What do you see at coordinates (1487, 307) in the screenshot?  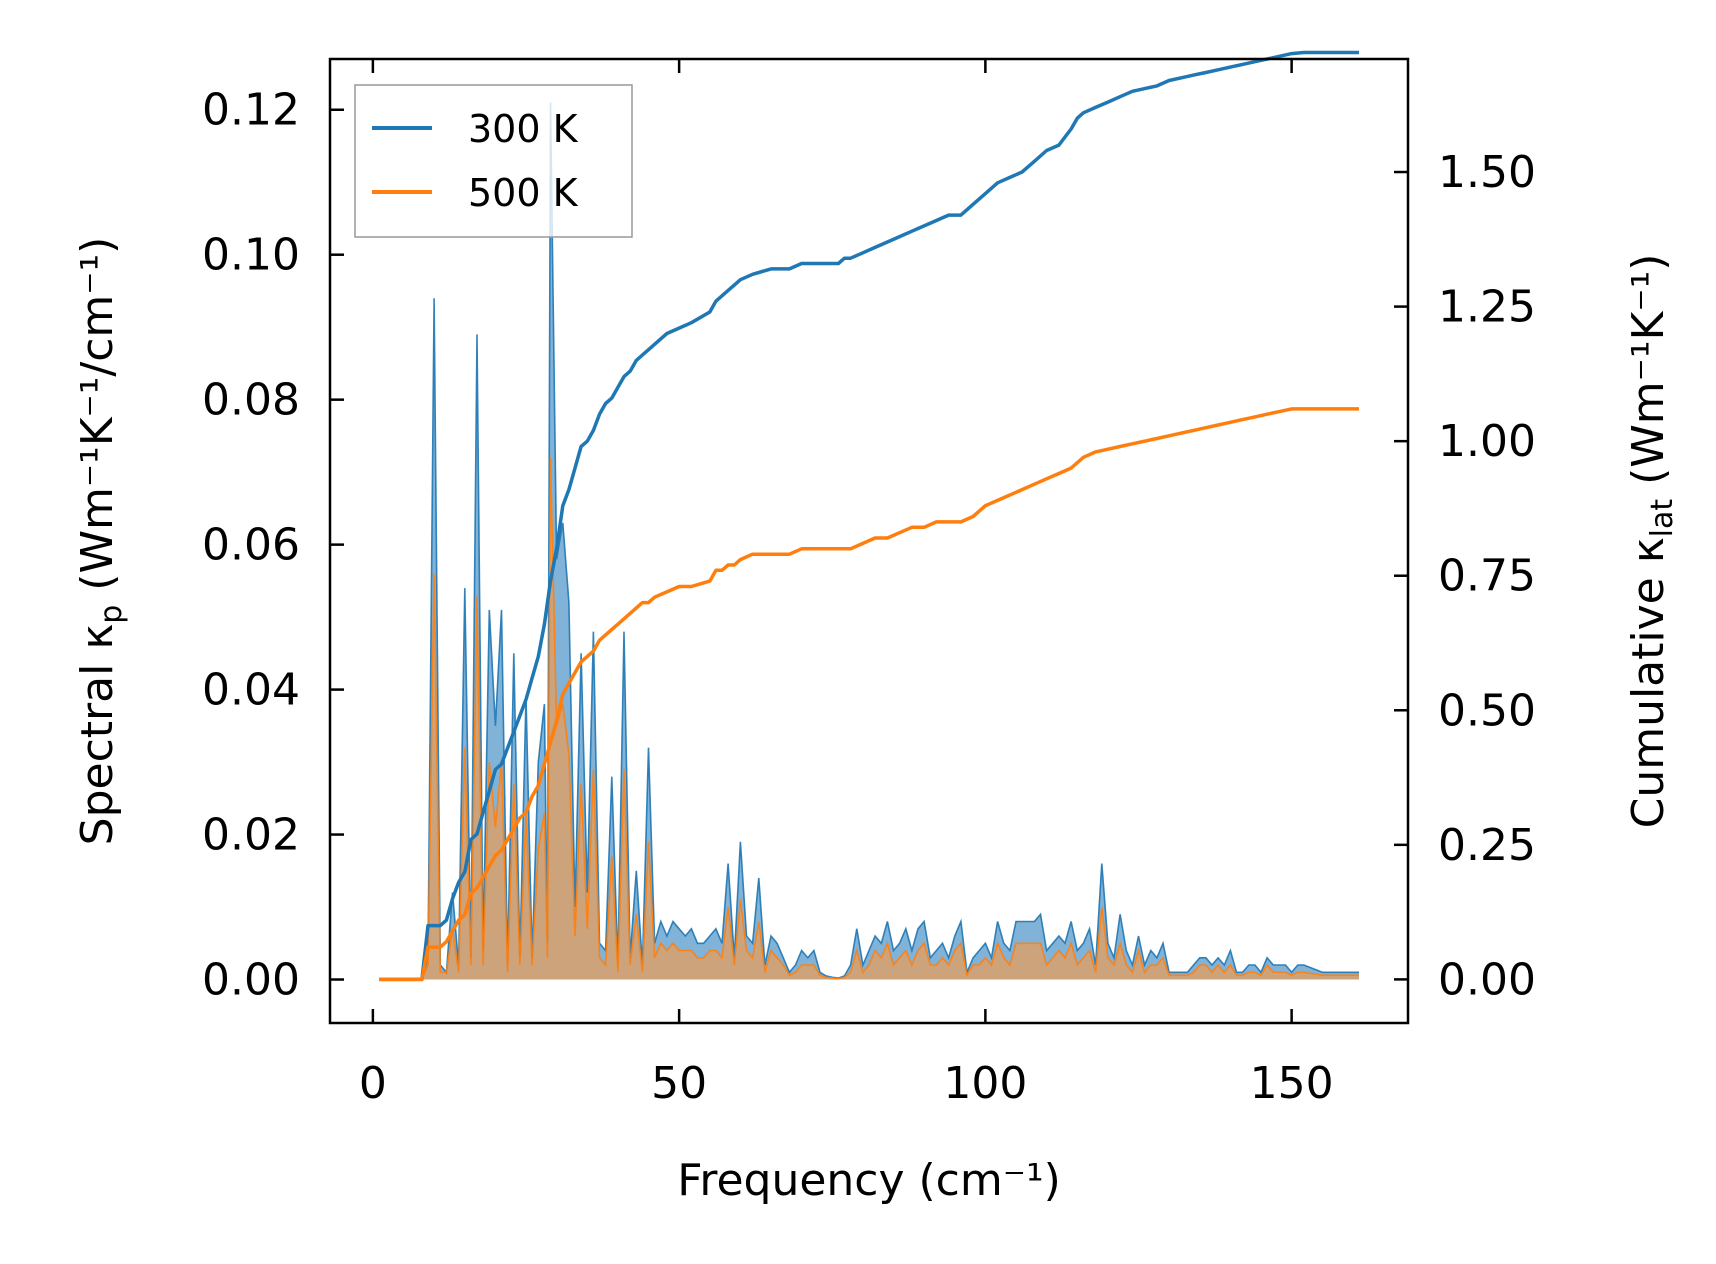 I see `right-y-tick-label: 1.25` at bounding box center [1487, 307].